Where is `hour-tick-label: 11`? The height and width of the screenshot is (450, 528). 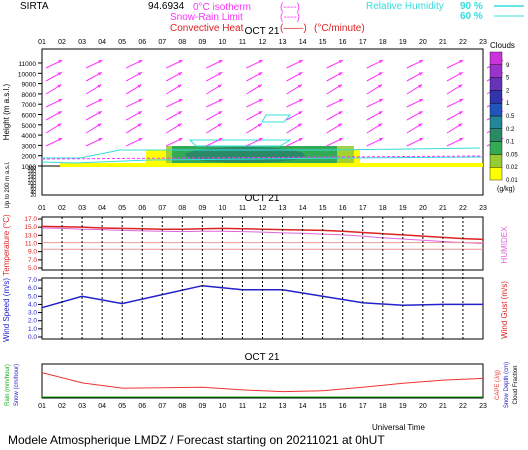
hour-tick-label: 11 is located at coordinates (242, 208).